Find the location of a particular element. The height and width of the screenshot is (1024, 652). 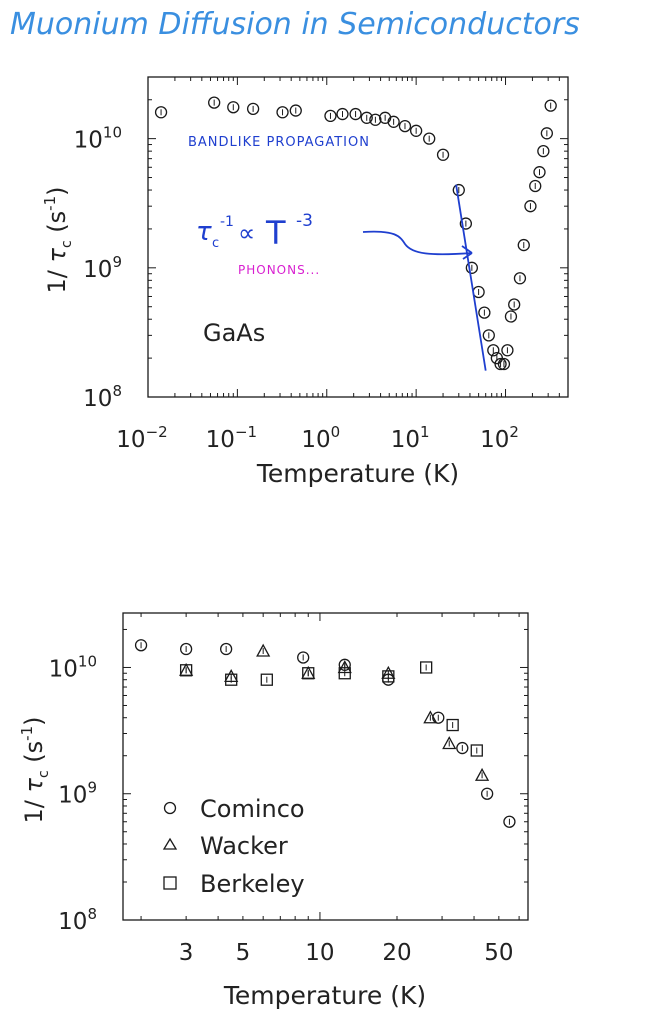

chart1-ylabel: 1/ τc (s-1) is located at coordinates (58, 240).